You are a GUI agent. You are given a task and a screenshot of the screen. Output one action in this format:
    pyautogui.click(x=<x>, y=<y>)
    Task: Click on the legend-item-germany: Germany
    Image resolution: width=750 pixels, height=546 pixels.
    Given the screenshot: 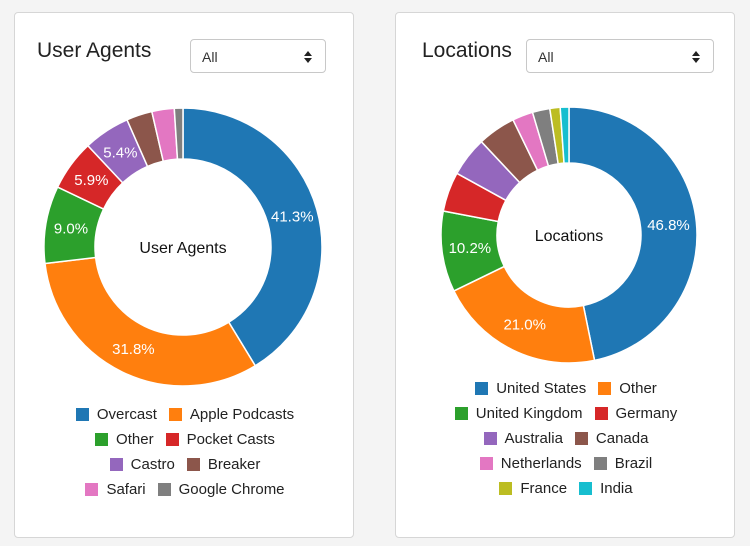 What is the action you would take?
    pyautogui.click(x=636, y=413)
    